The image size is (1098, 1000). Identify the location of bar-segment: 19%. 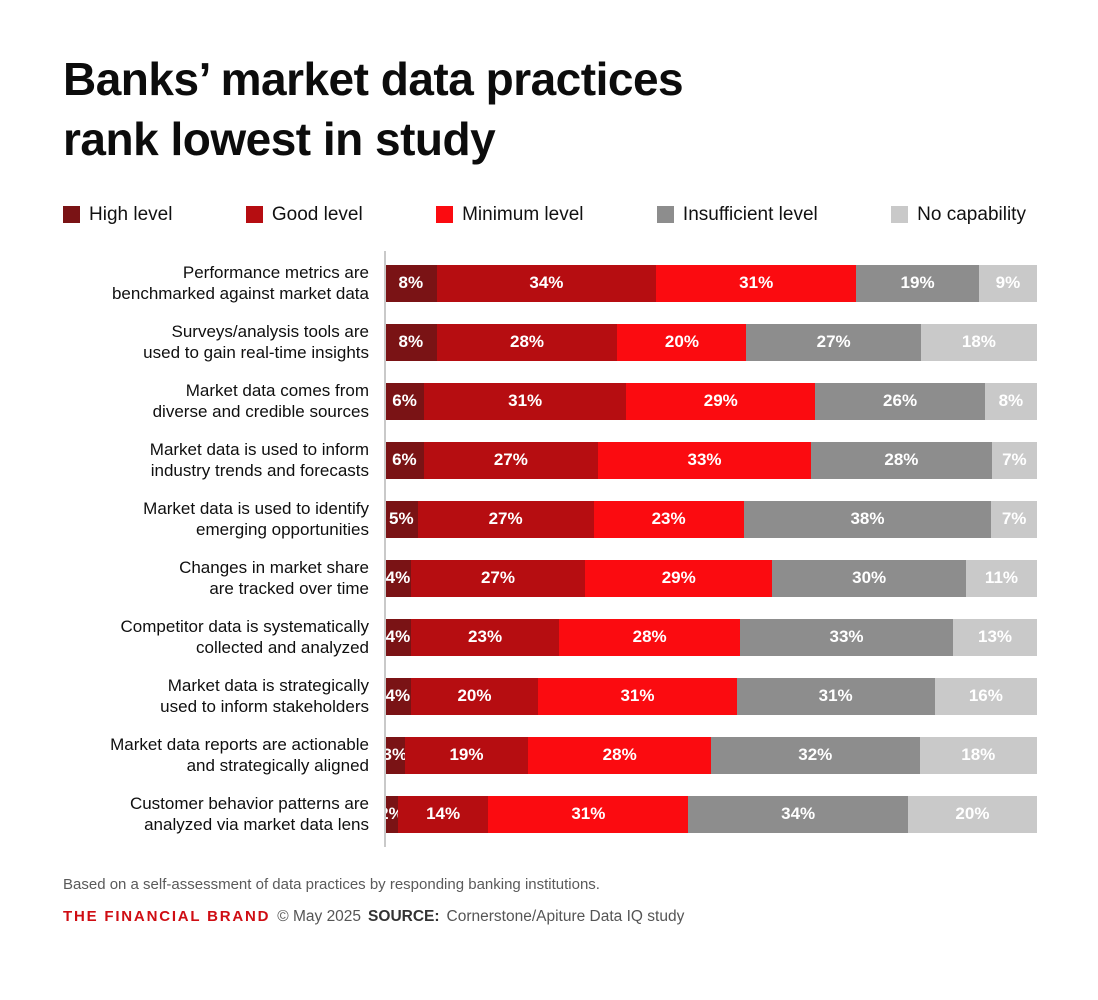
(917, 283).